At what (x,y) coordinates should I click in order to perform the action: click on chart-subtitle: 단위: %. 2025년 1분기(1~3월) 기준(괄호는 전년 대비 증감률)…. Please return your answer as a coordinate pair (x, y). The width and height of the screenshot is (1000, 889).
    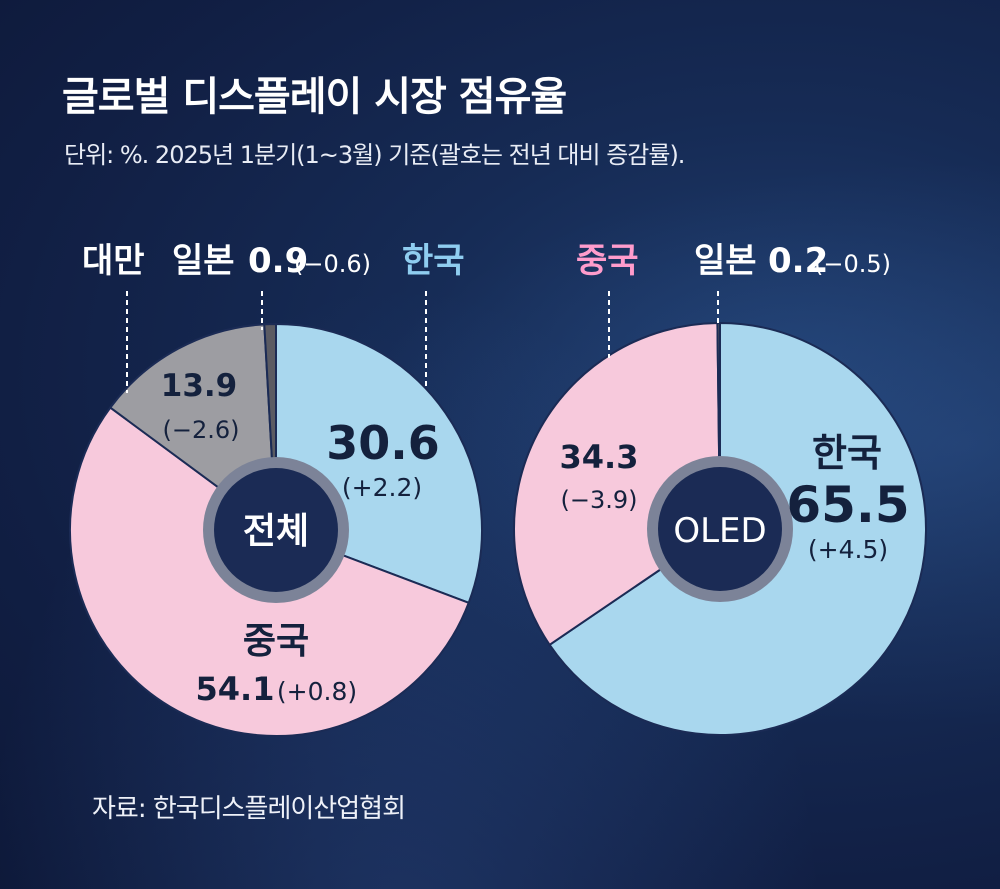
    Looking at the image, I should click on (374, 155).